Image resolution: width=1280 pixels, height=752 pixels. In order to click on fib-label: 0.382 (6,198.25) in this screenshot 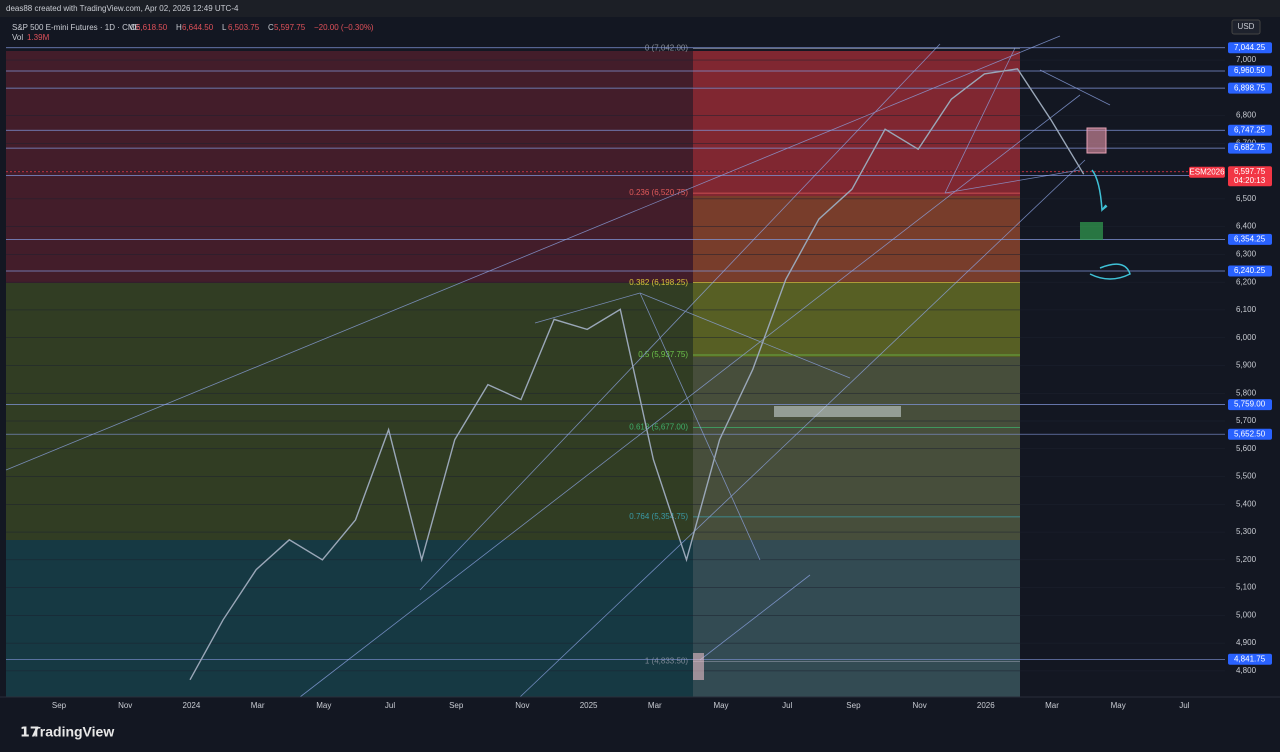, I will do `click(658, 282)`.